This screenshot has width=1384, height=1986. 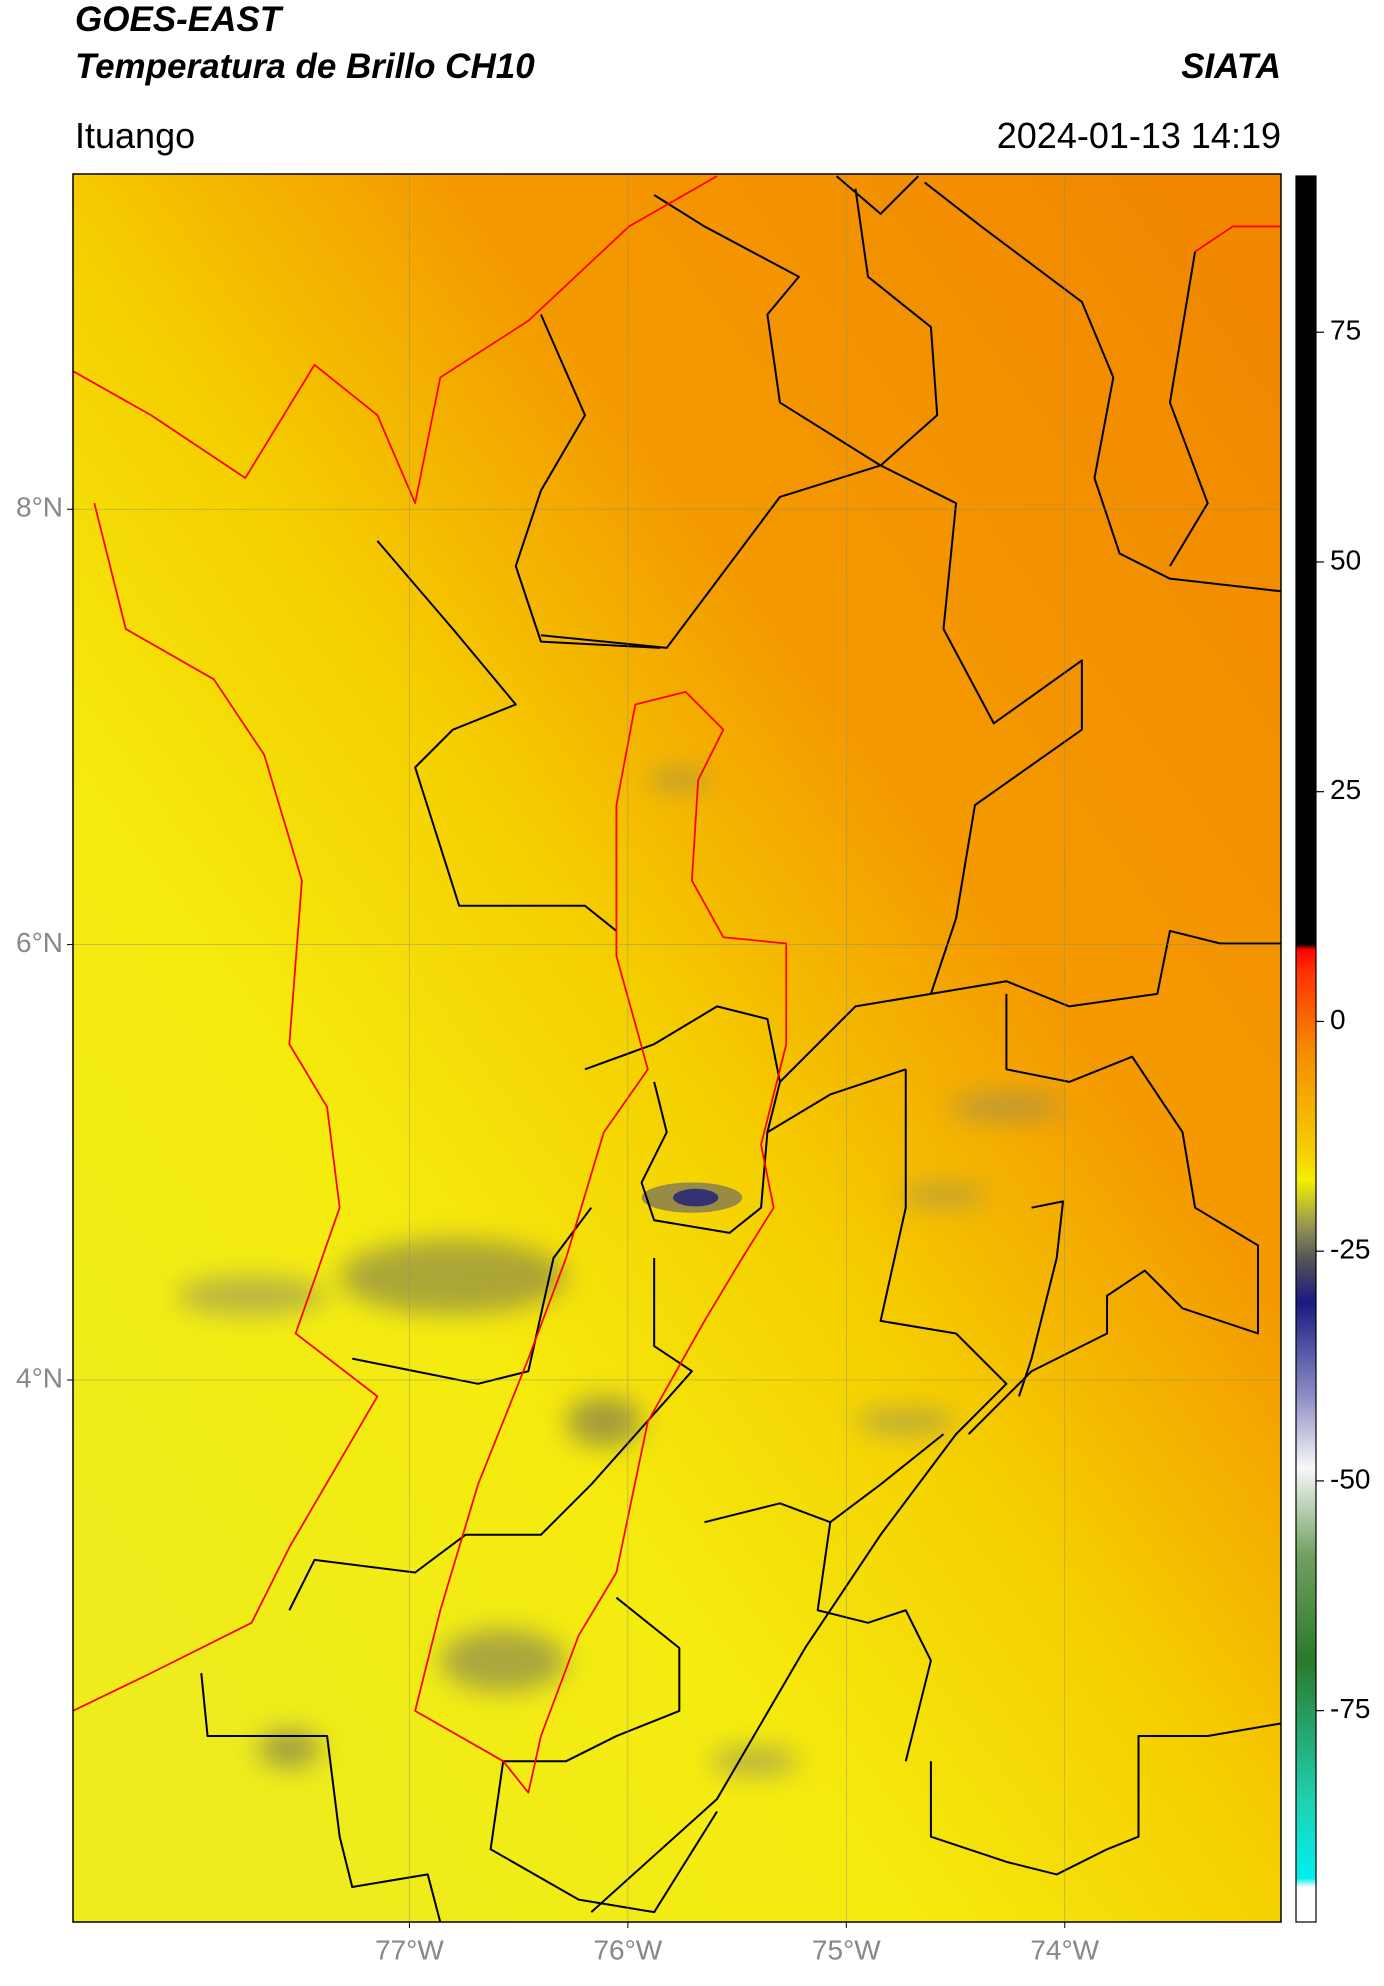 I want to click on x-tick-label: 74°W, so click(x=1064, y=1949).